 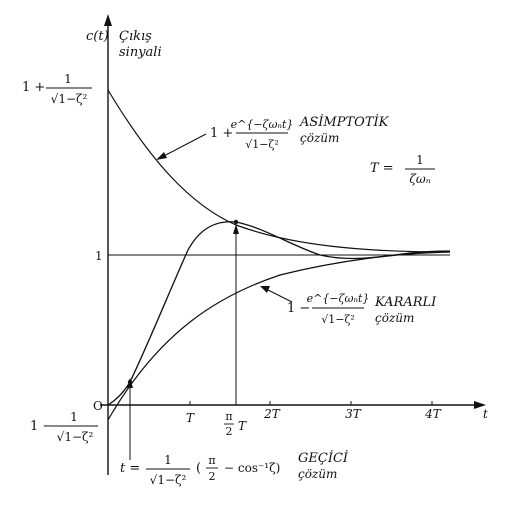 What do you see at coordinates (433, 414) in the screenshot?
I see `tick-label-4T: 4T` at bounding box center [433, 414].